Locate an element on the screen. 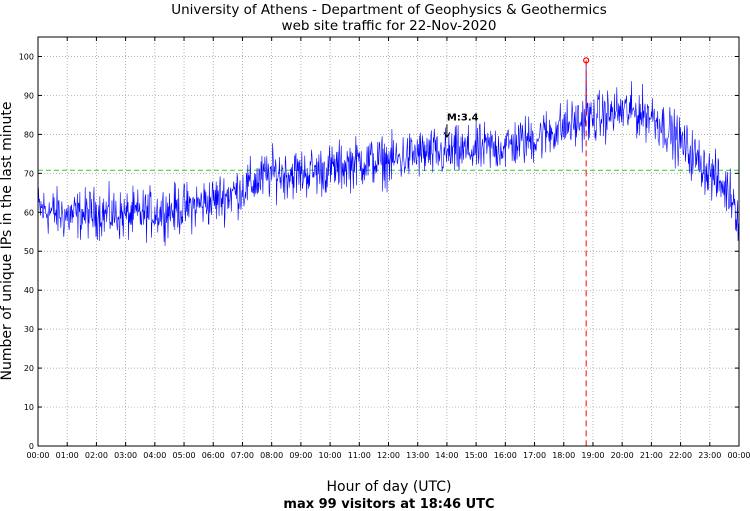  x-tick-label: 17:00 is located at coordinates (534, 455).